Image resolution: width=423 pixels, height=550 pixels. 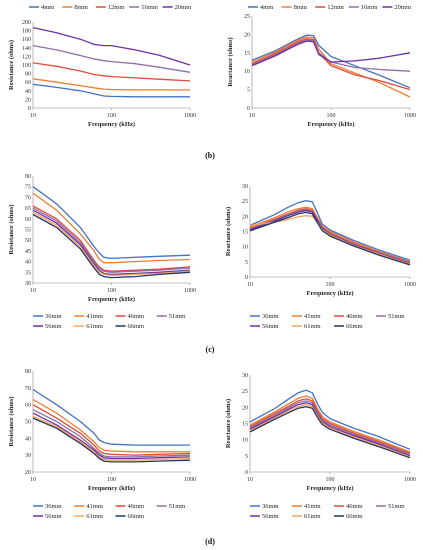 What do you see at coordinates (28, 273) in the screenshot?
I see `y-tick-label: 35` at bounding box center [28, 273].